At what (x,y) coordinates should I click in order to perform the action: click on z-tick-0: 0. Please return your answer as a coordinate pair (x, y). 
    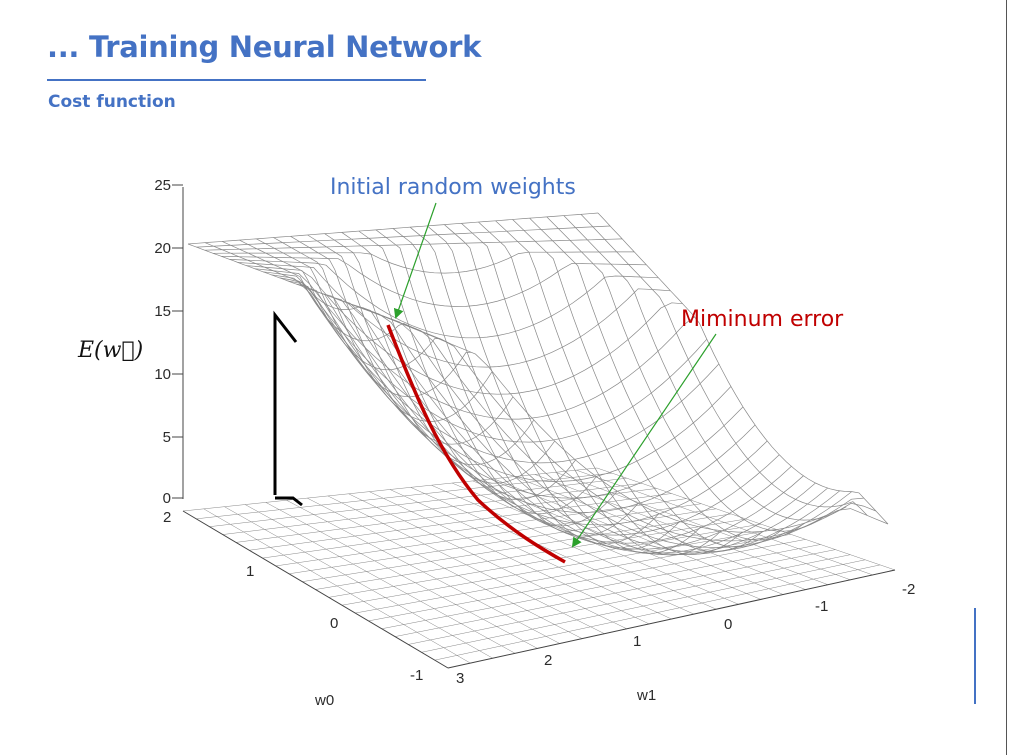
    Looking at the image, I should click on (167, 498).